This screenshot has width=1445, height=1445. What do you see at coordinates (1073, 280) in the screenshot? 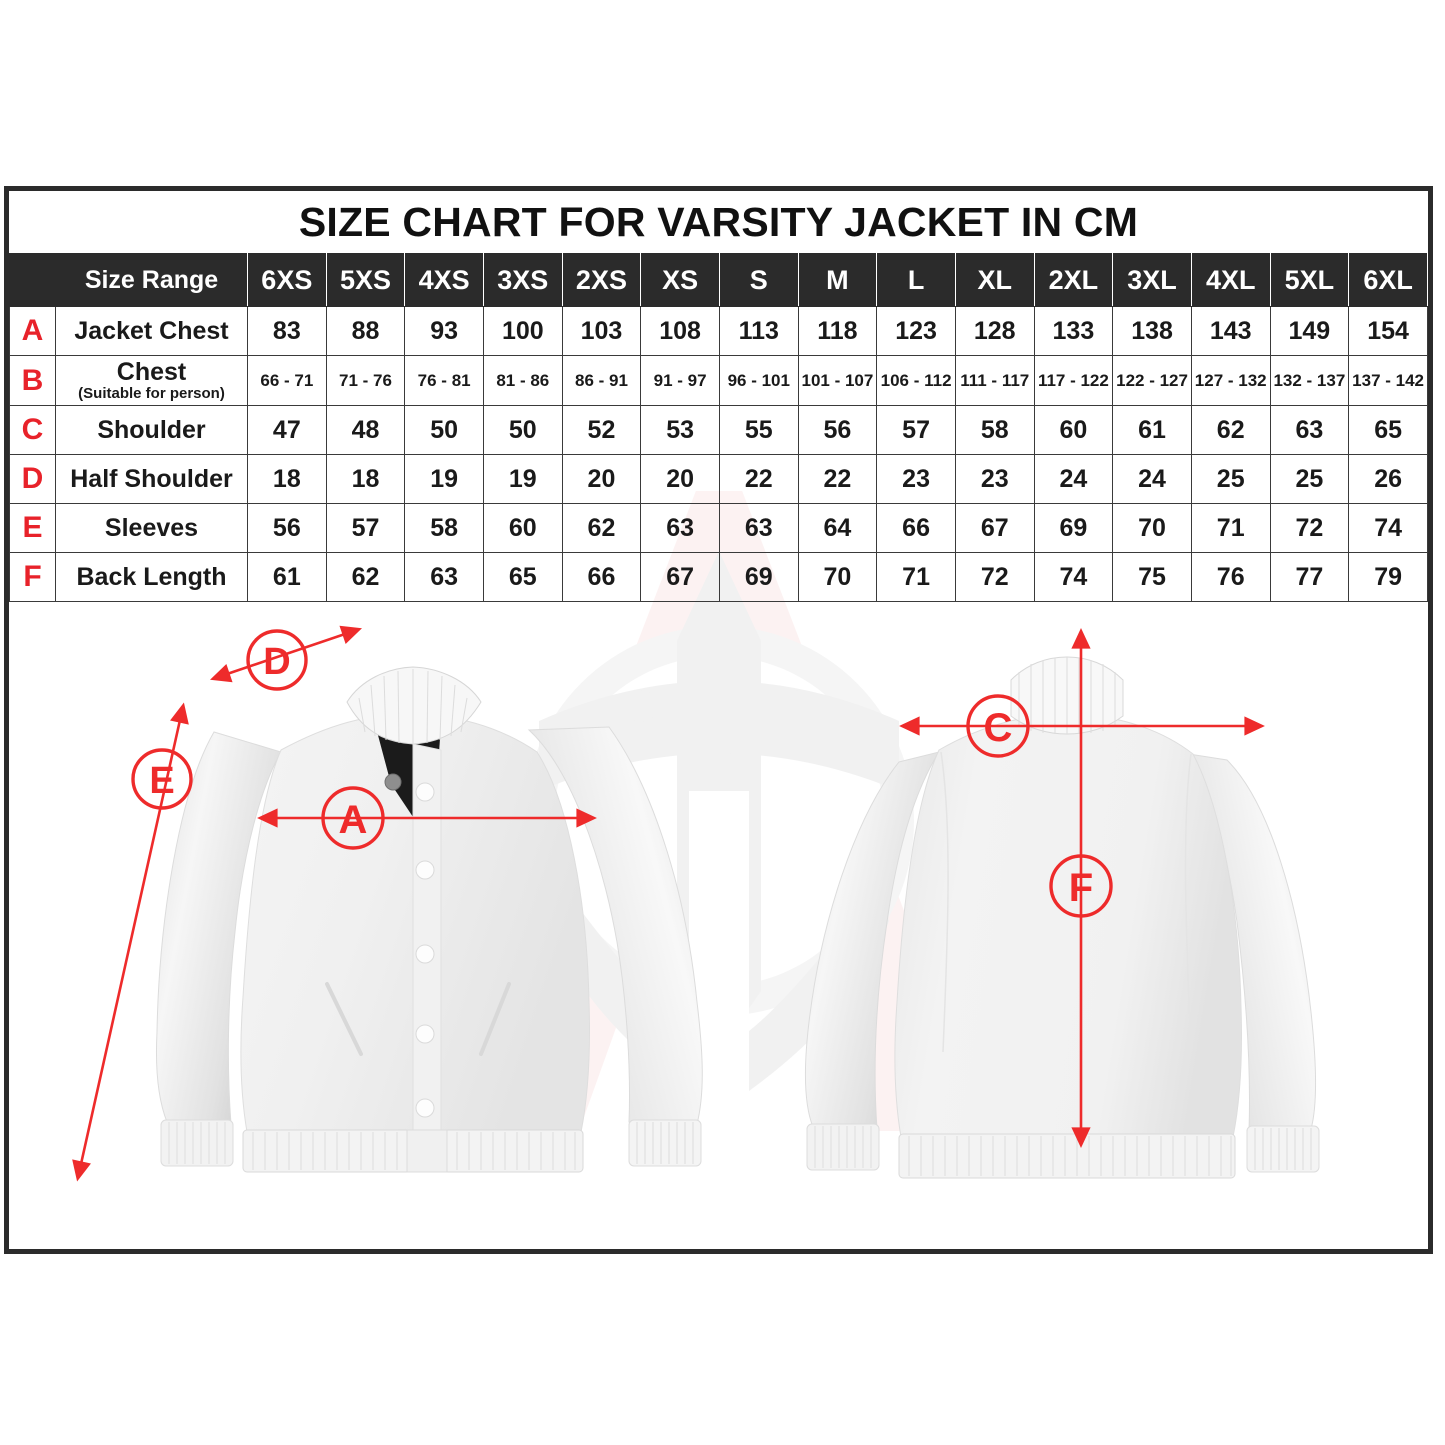
I see `size-header-2xl: 2XL` at bounding box center [1073, 280].